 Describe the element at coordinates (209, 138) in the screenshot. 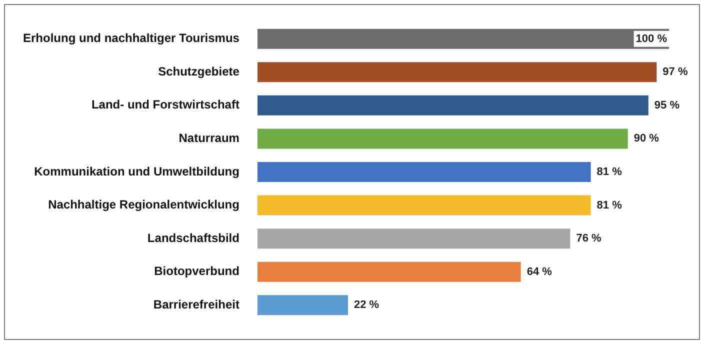

I see `y-tick-label: Naturraum` at that location.